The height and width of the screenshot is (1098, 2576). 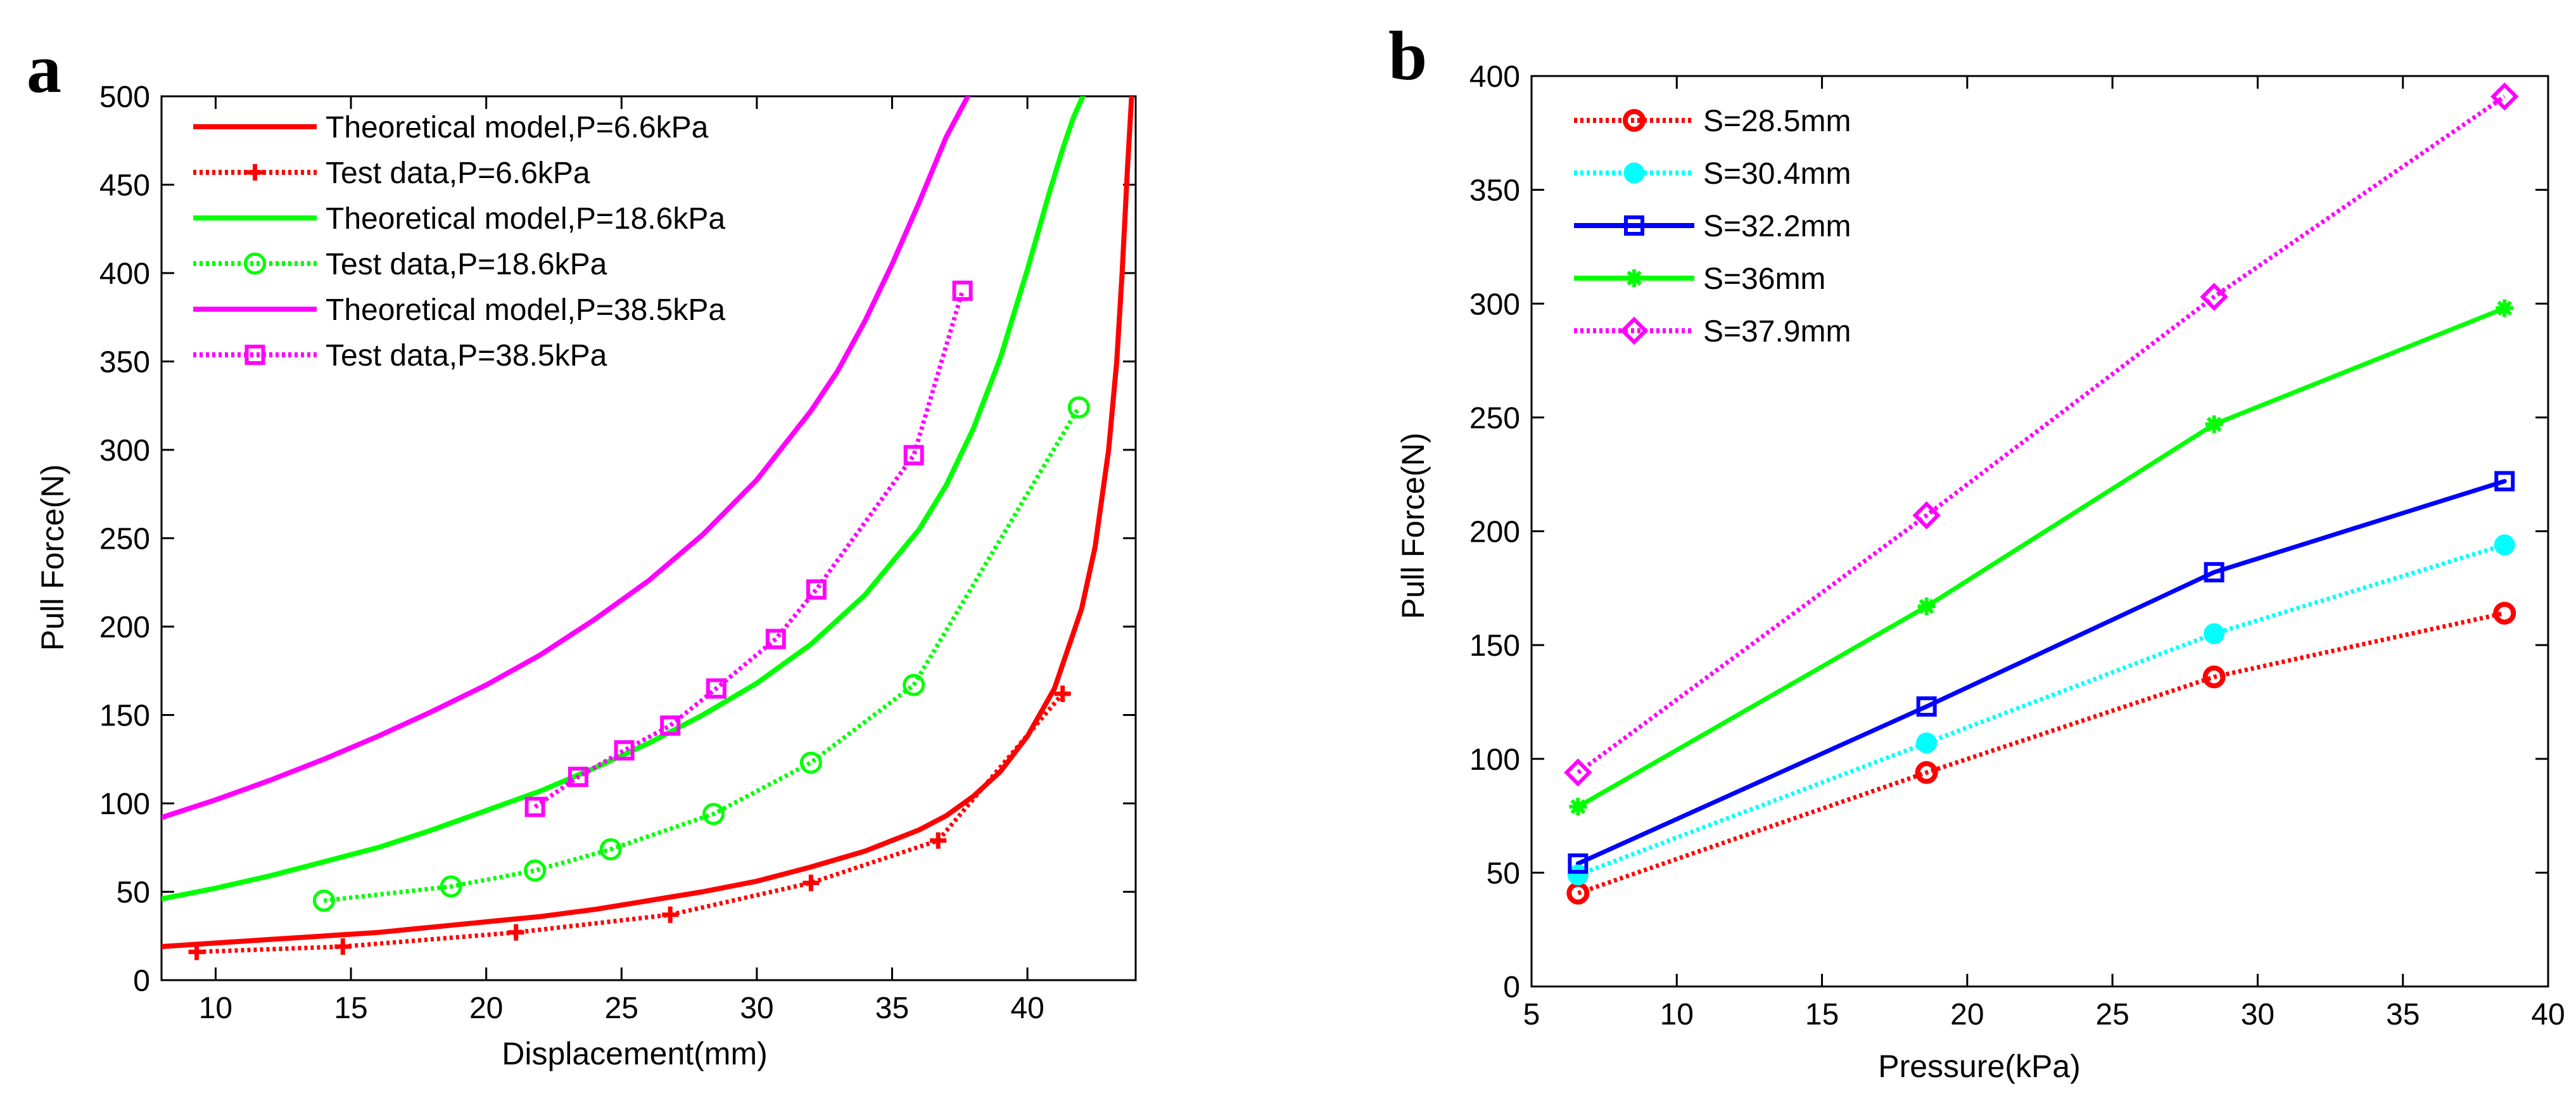 What do you see at coordinates (1494, 418) in the screenshot?
I see `panel-b-y-tick-label: 250` at bounding box center [1494, 418].